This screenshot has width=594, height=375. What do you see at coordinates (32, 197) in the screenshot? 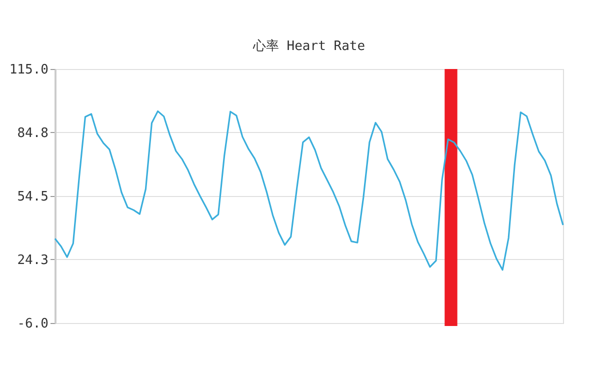
I see `y-tick-label: 54.5` at bounding box center [32, 197].